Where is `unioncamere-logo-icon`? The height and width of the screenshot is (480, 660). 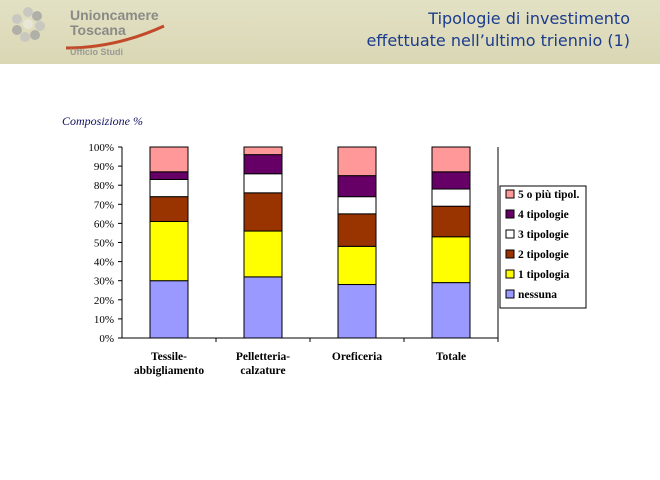
unioncamere-logo-icon is located at coordinates (88, 28).